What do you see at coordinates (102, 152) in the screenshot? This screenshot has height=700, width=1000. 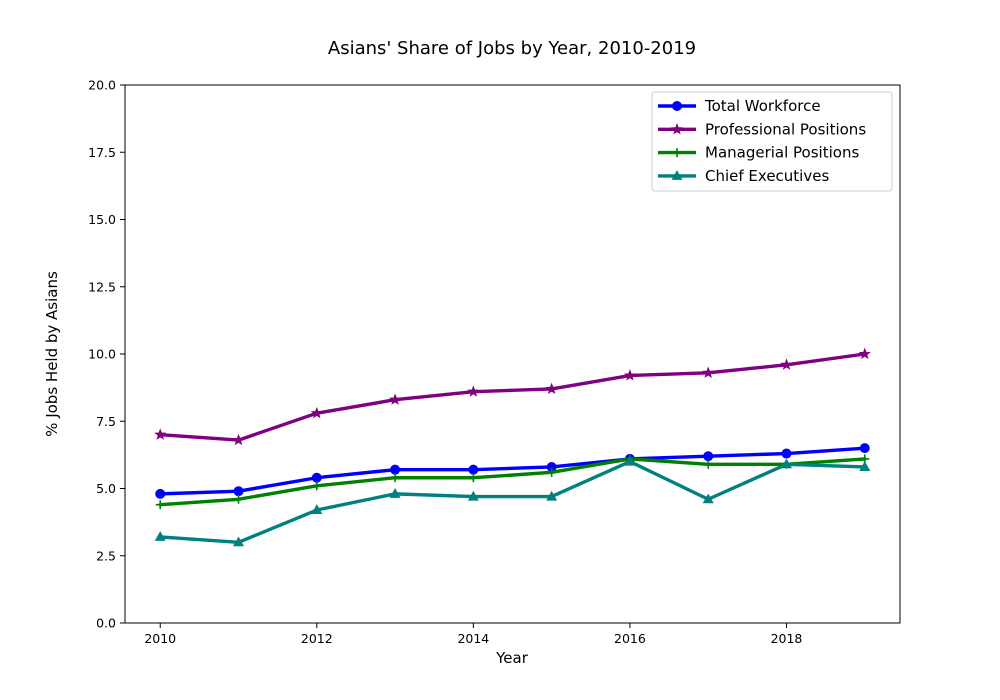 I see `y-tick-label: 17.5` at bounding box center [102, 152].